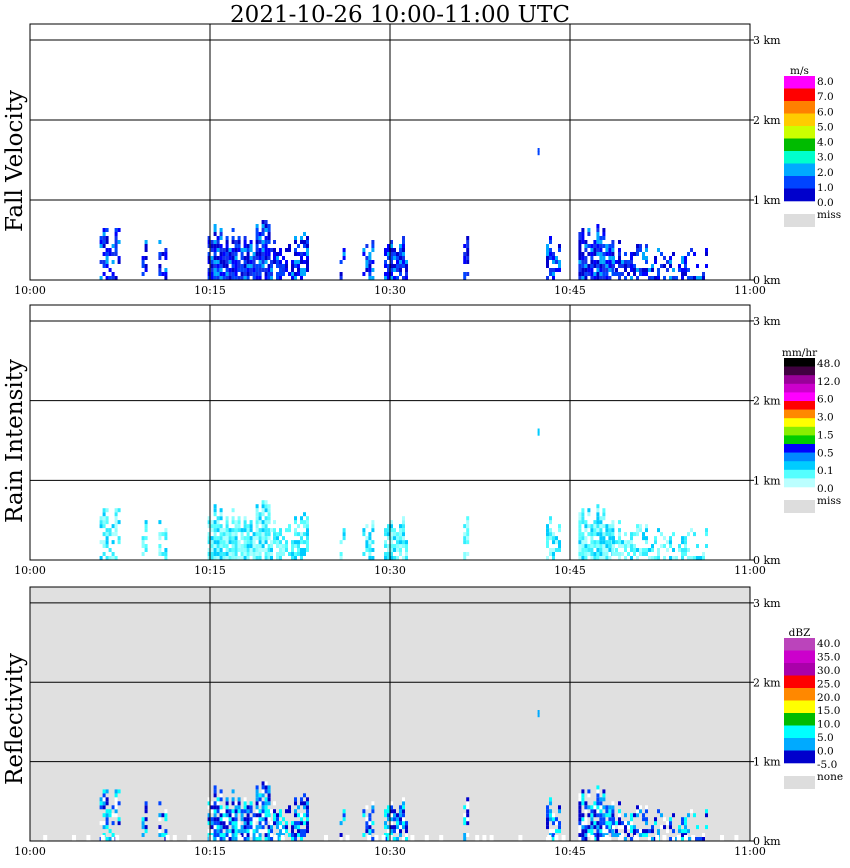 The height and width of the screenshot is (868, 850). What do you see at coordinates (767, 280) in the screenshot?
I see `y-tick-label: 0 km` at bounding box center [767, 280].